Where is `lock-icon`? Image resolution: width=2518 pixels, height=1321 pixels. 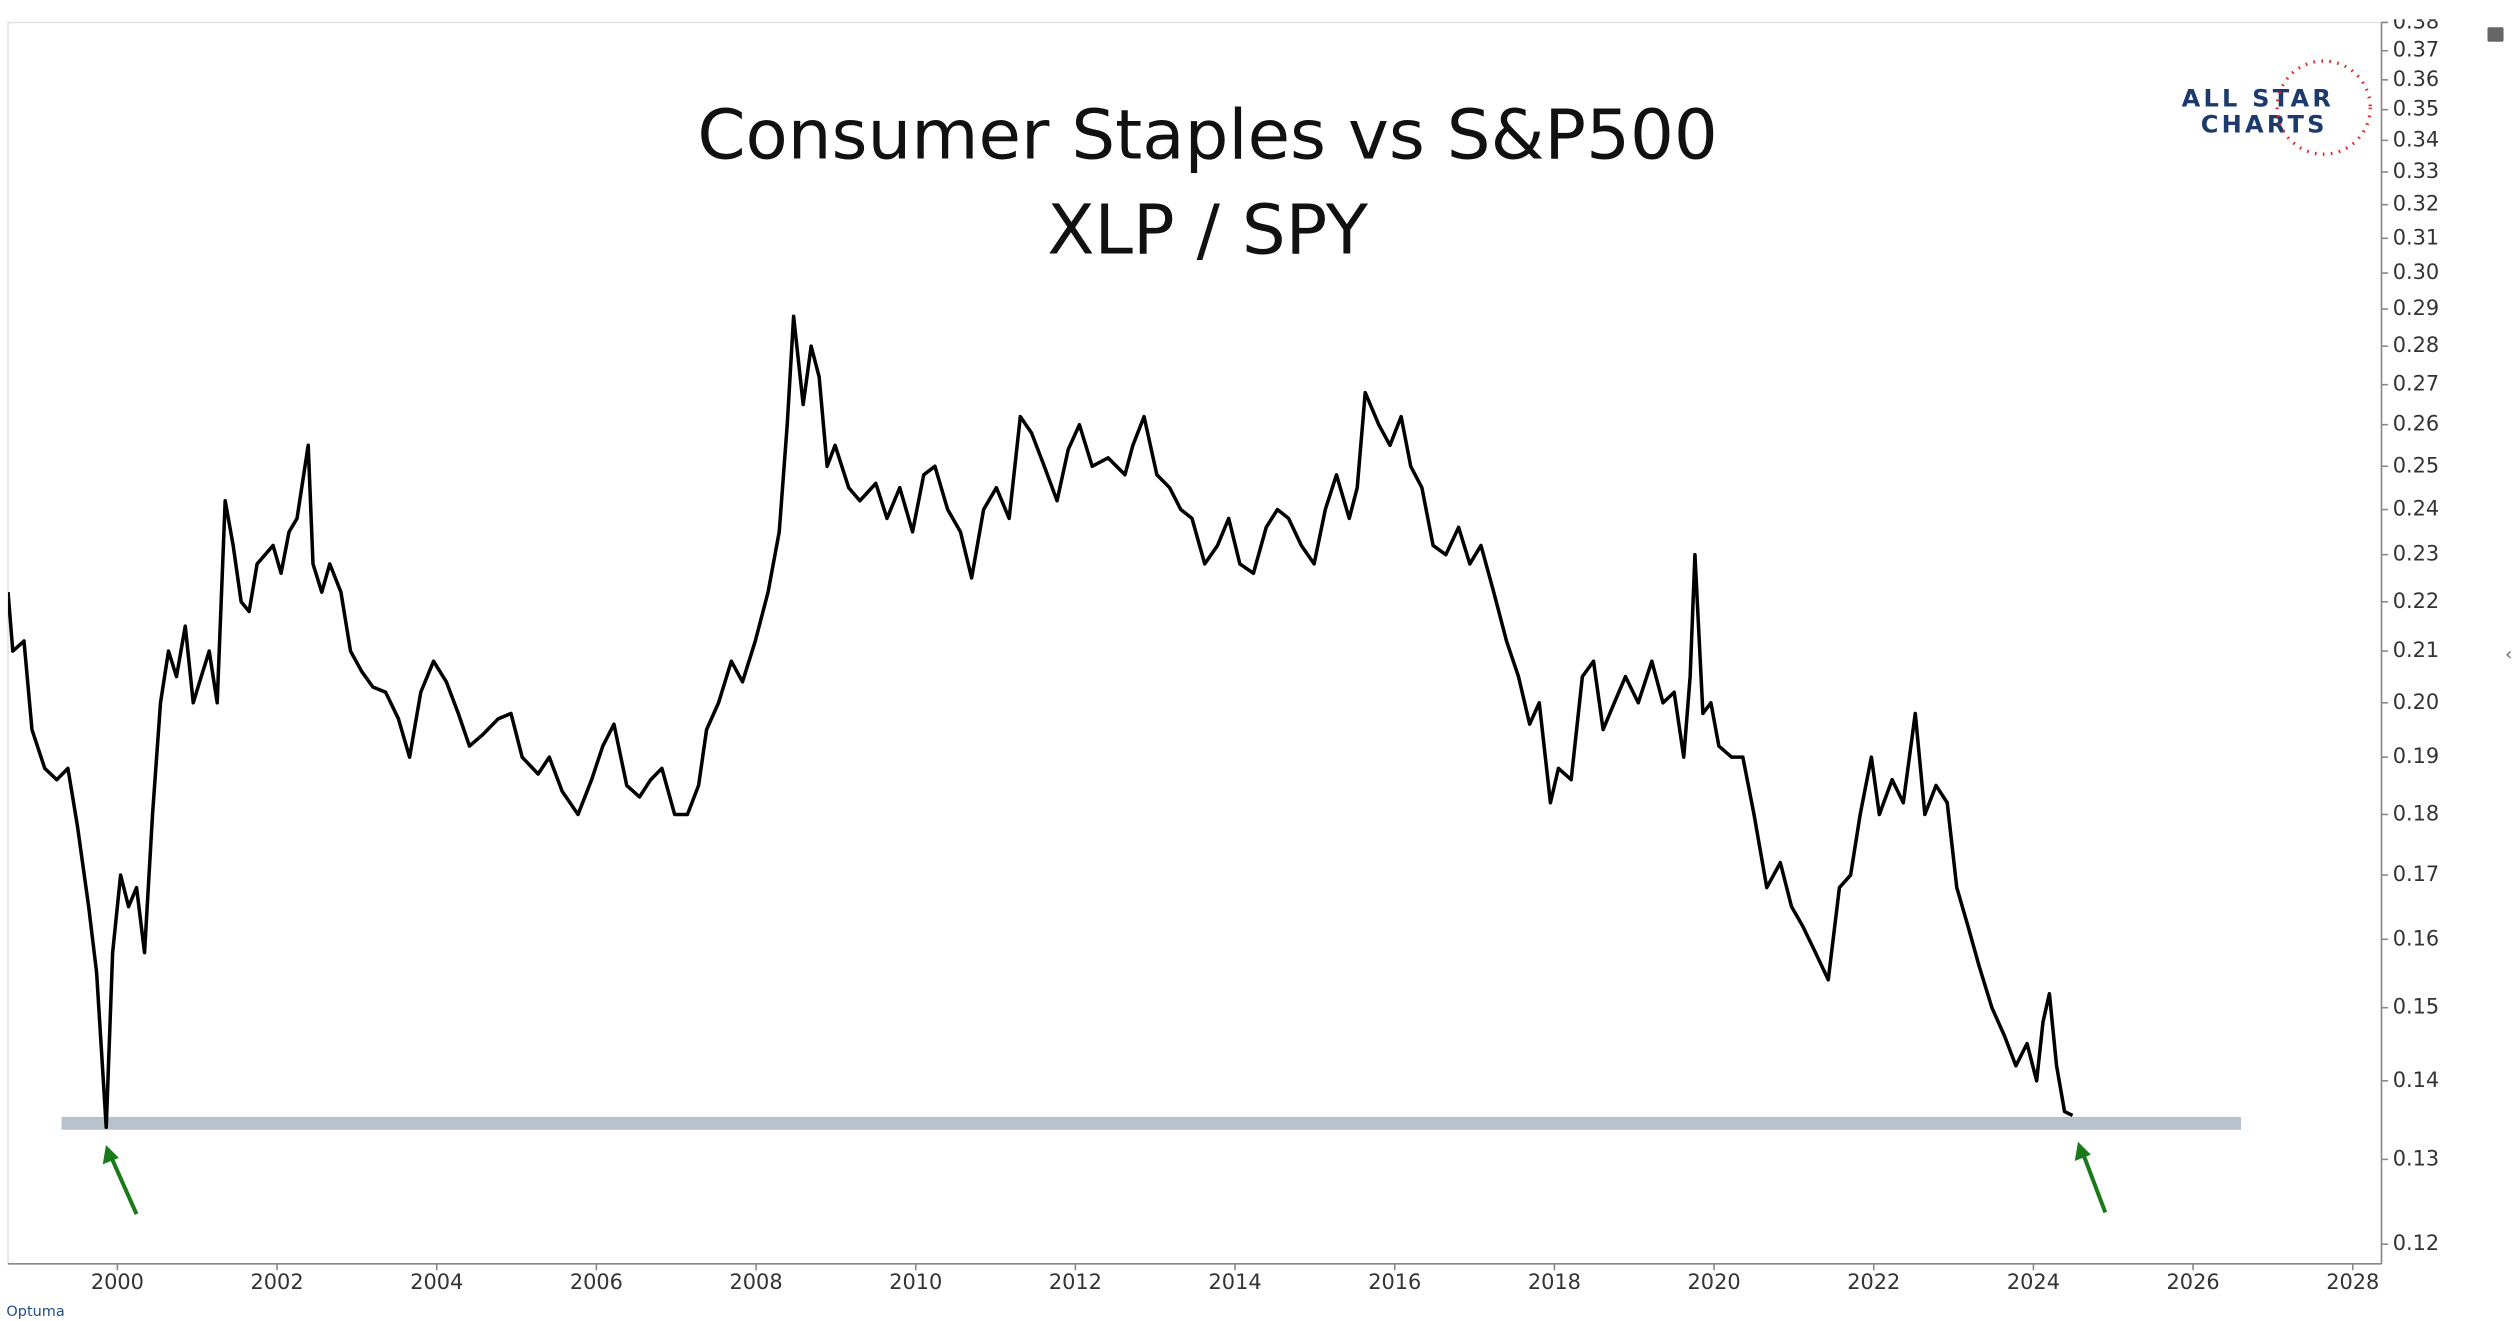 lock-icon is located at coordinates (2495, 34).